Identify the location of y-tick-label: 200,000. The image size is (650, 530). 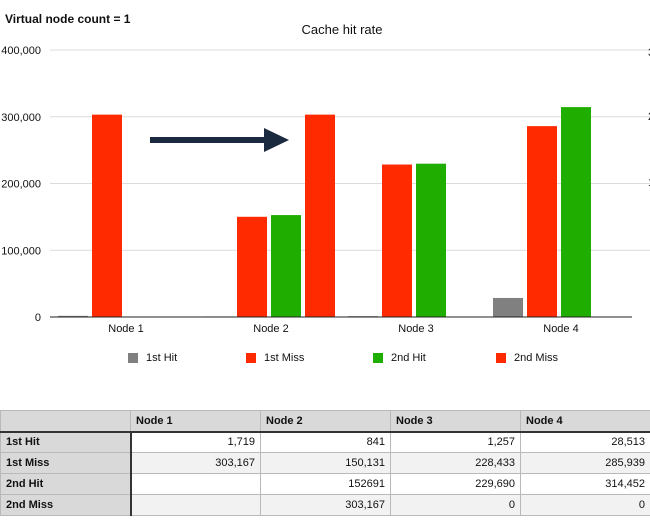
(21, 185).